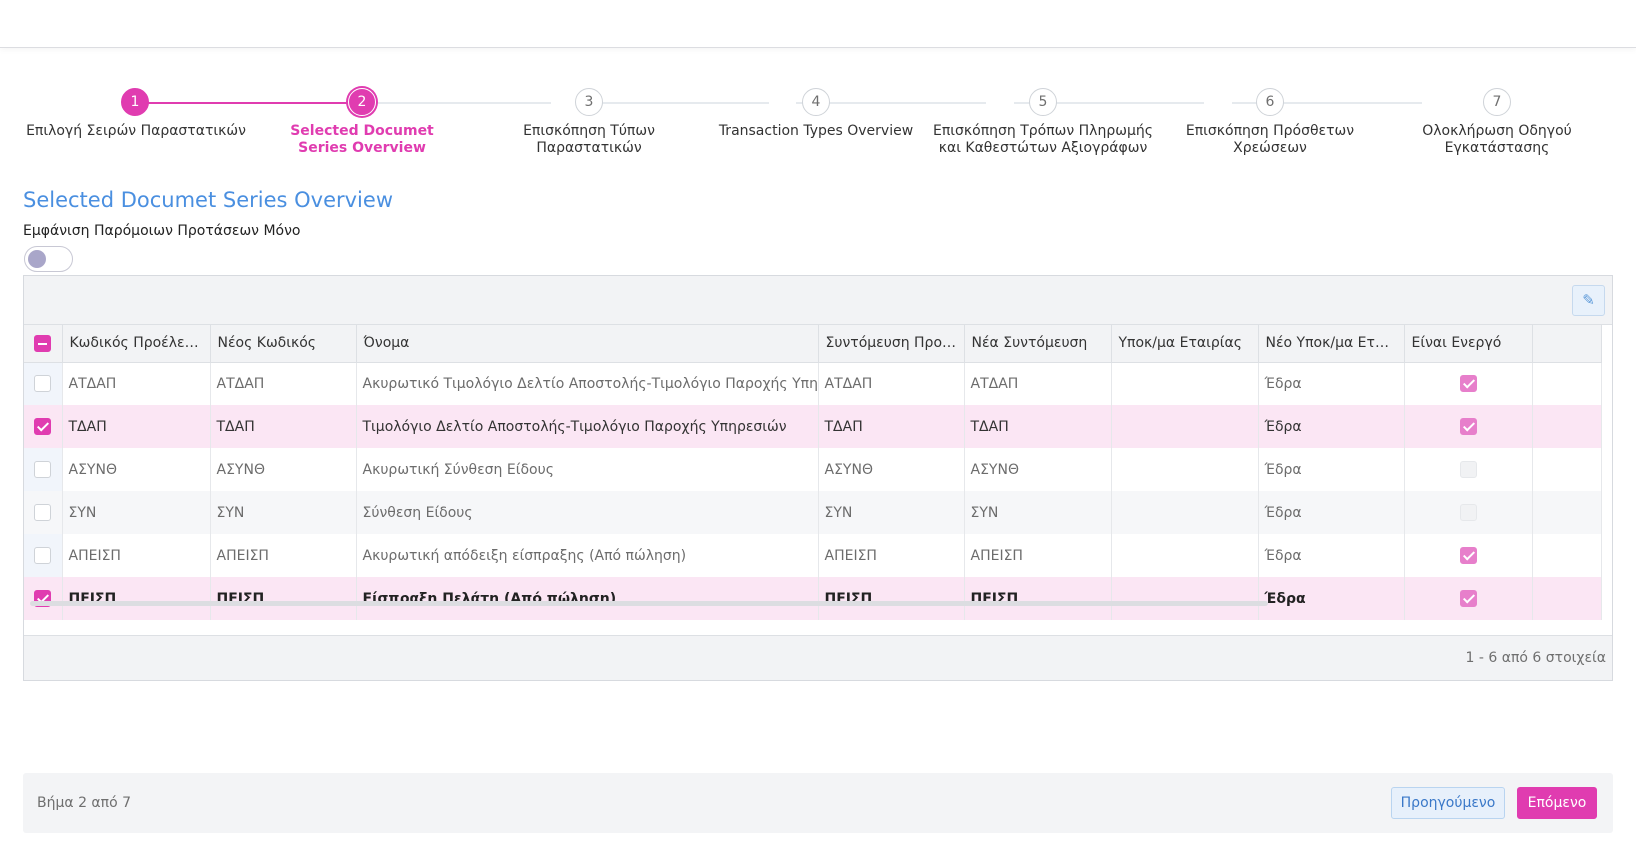 The width and height of the screenshot is (1636, 855). Describe the element at coordinates (283, 469) in the screenshot. I see `new-code-cell: ΑΣΥΝΘ` at that location.